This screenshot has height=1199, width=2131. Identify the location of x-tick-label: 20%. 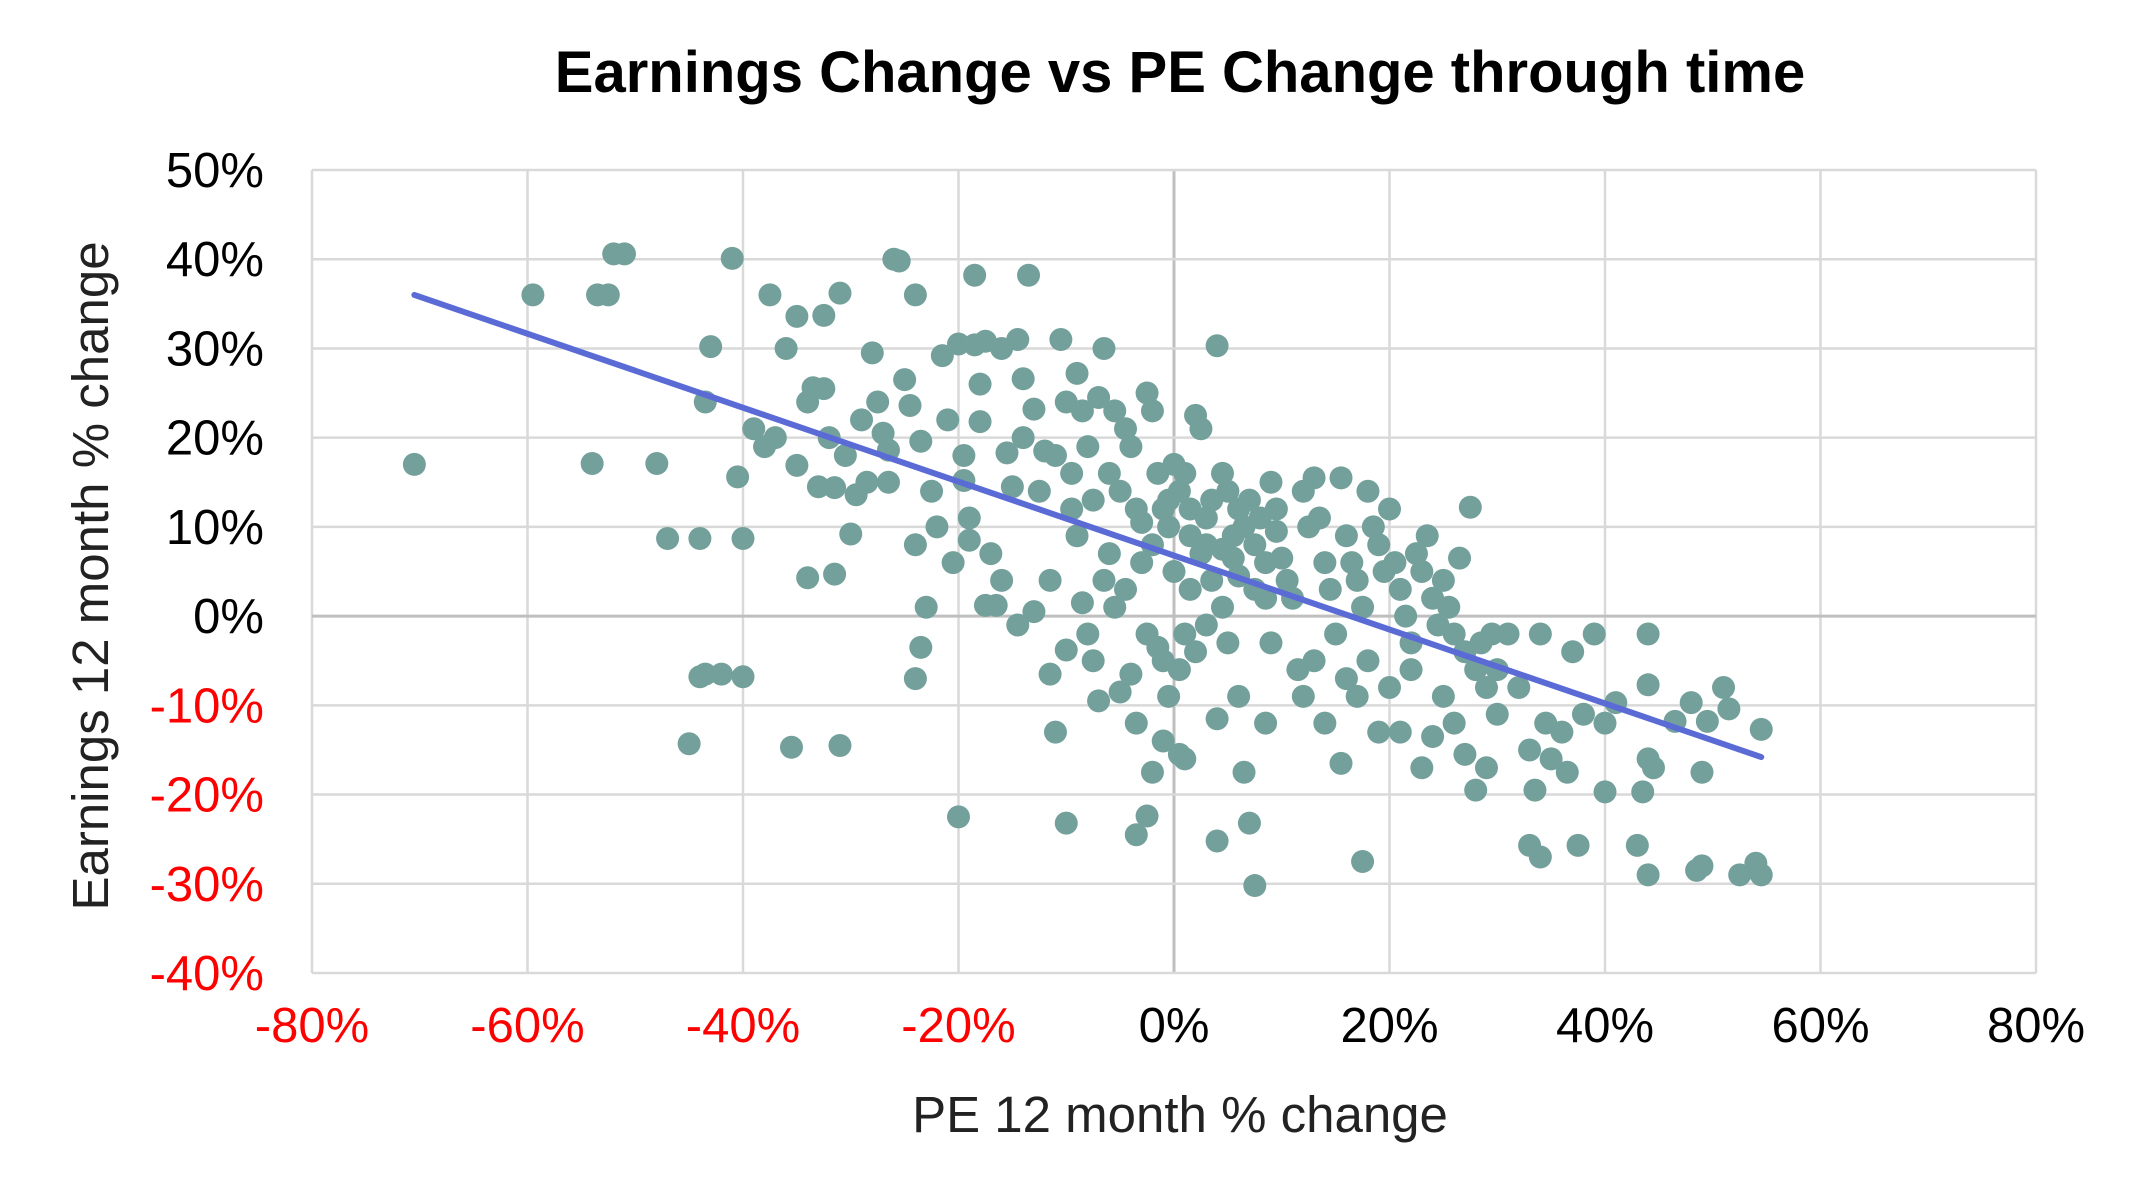
(1389, 1026).